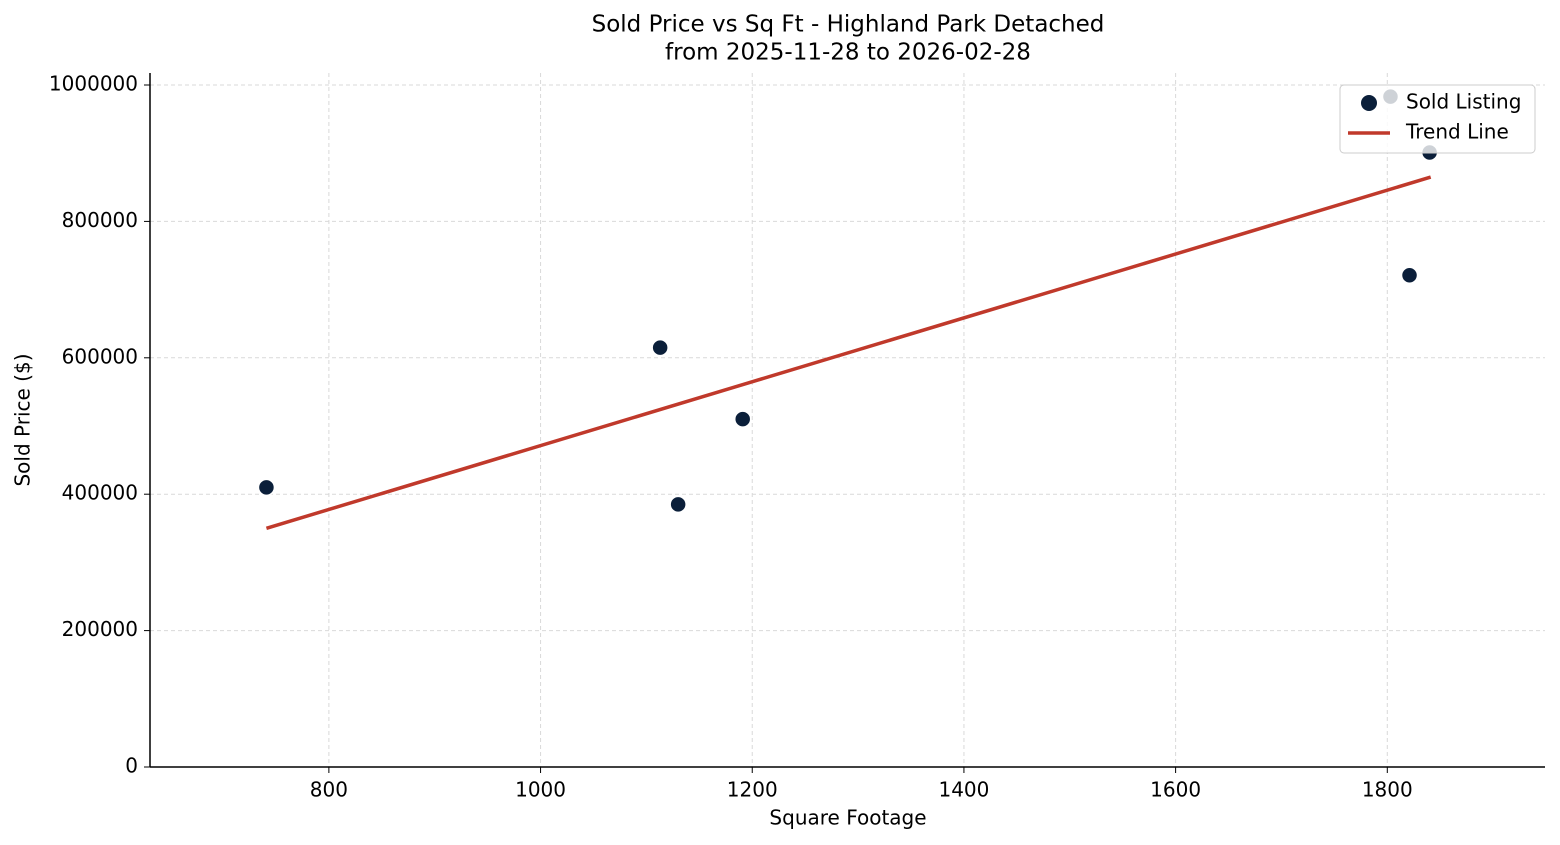  Describe the element at coordinates (1463, 102) in the screenshot. I see `legend-label: Sold Listing` at that location.